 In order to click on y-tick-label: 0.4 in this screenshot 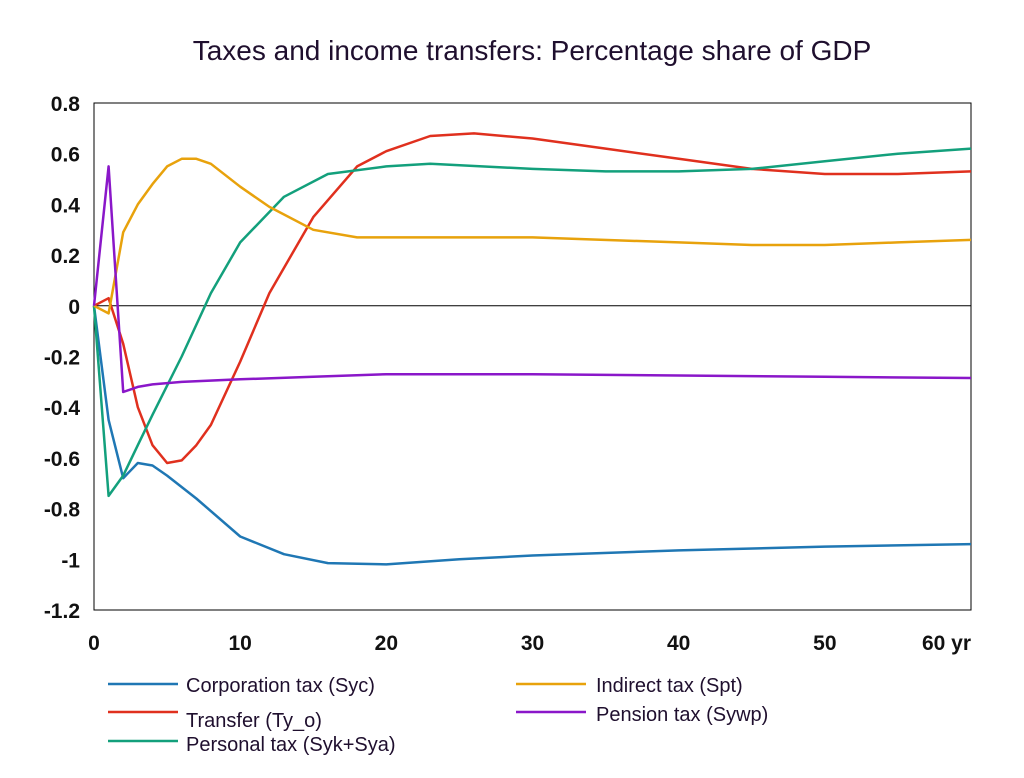, I will do `click(66, 205)`.